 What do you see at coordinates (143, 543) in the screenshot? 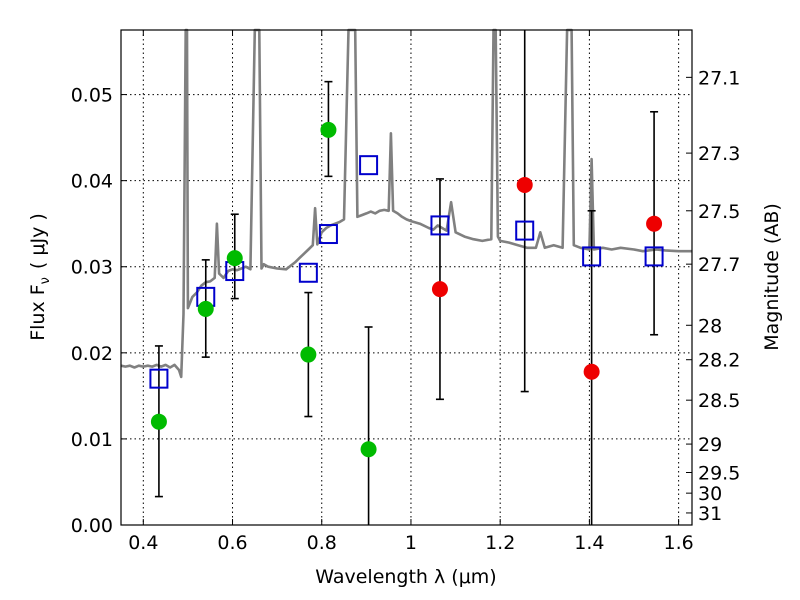
I see `x-tick-label: 0.4` at bounding box center [143, 543].